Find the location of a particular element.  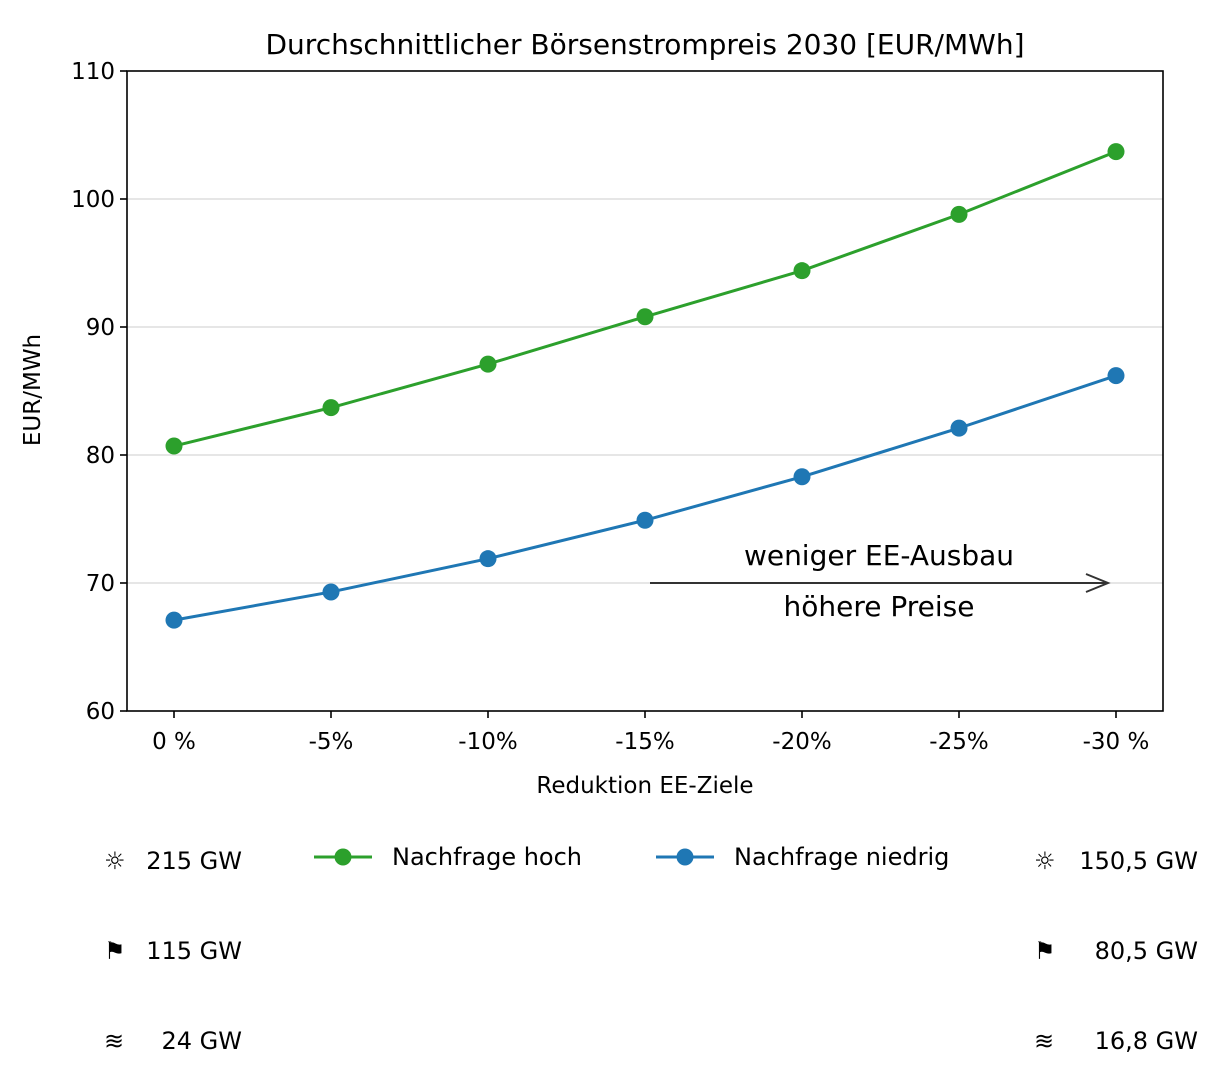

annotation-text-below: höhere Preise is located at coordinates (879, 606).